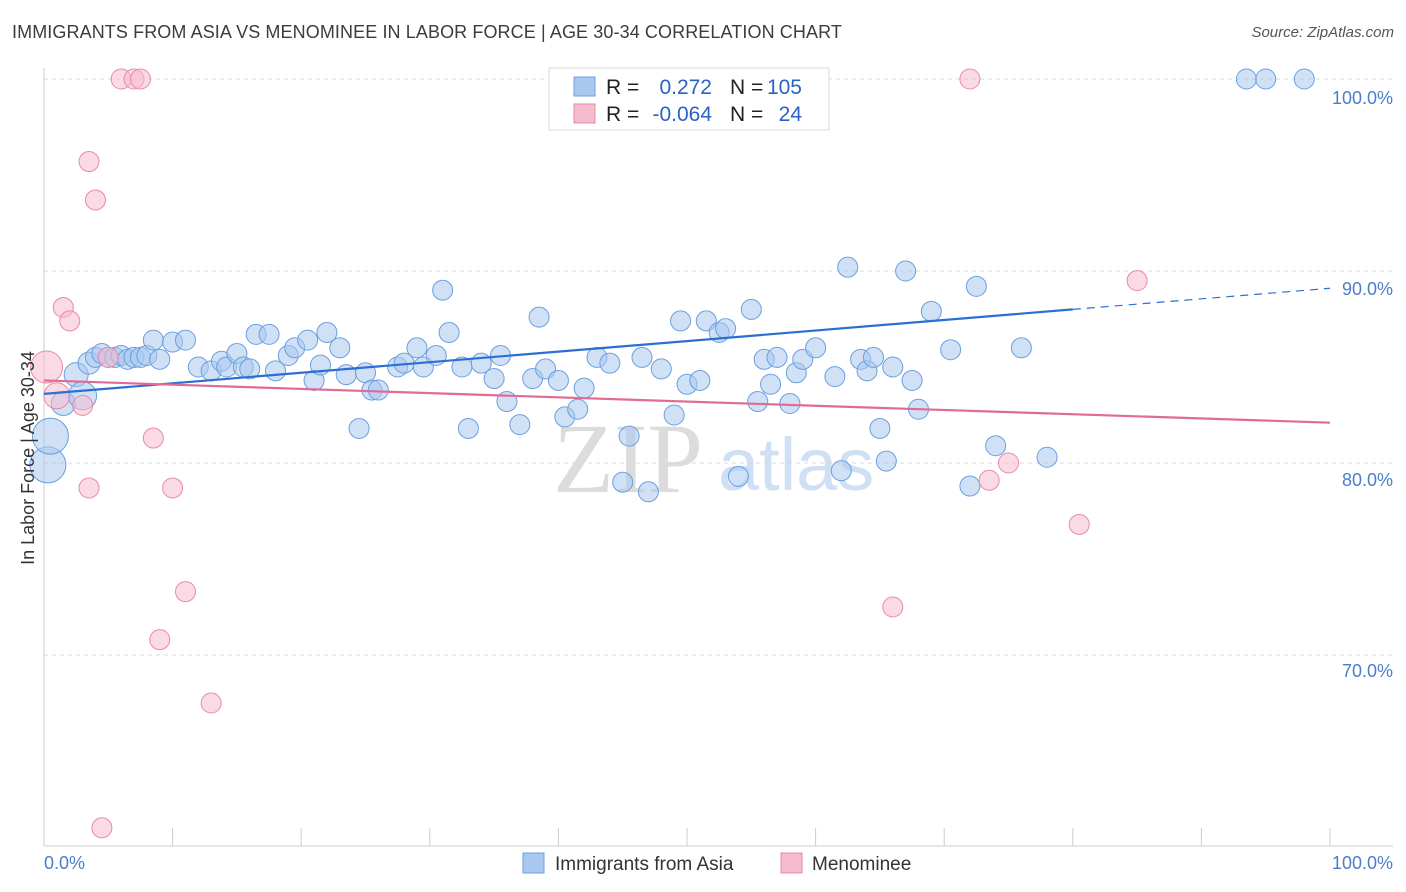 The width and height of the screenshot is (1406, 892). I want to click on source-credit: Source: ZipAtlas.com, so click(1322, 32).